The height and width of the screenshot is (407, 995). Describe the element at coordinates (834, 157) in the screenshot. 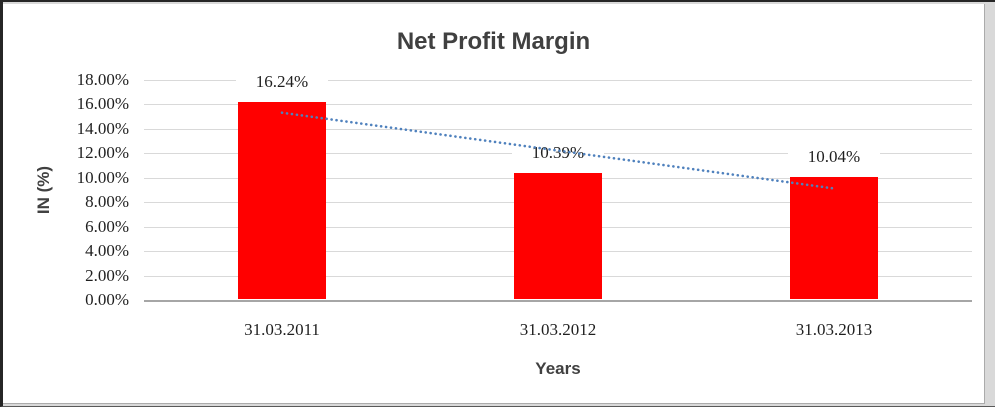

I see `data-label: 10.04%` at that location.